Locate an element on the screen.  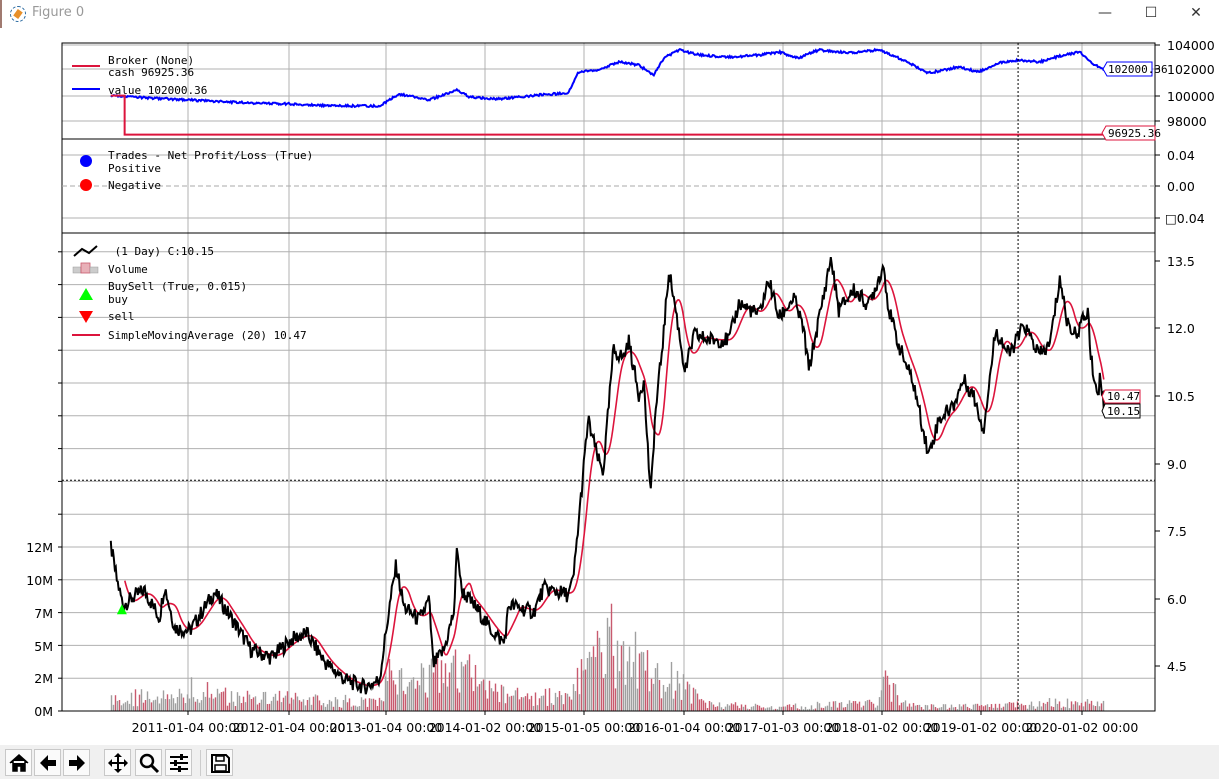
maximize-button: ☐ is located at coordinates (1151, 13).